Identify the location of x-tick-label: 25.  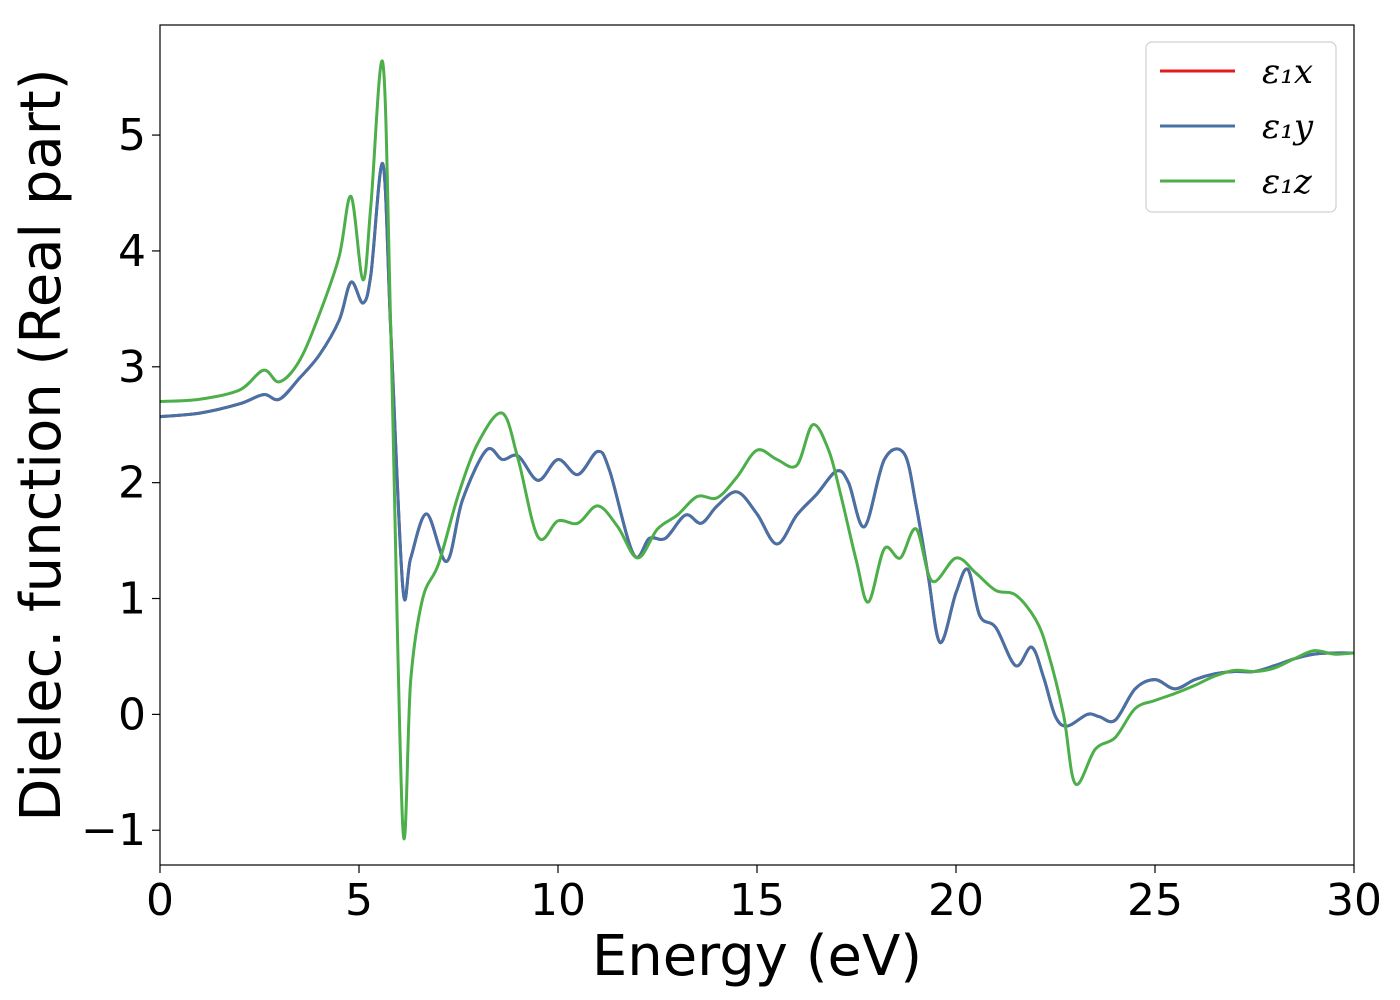
(1155, 900).